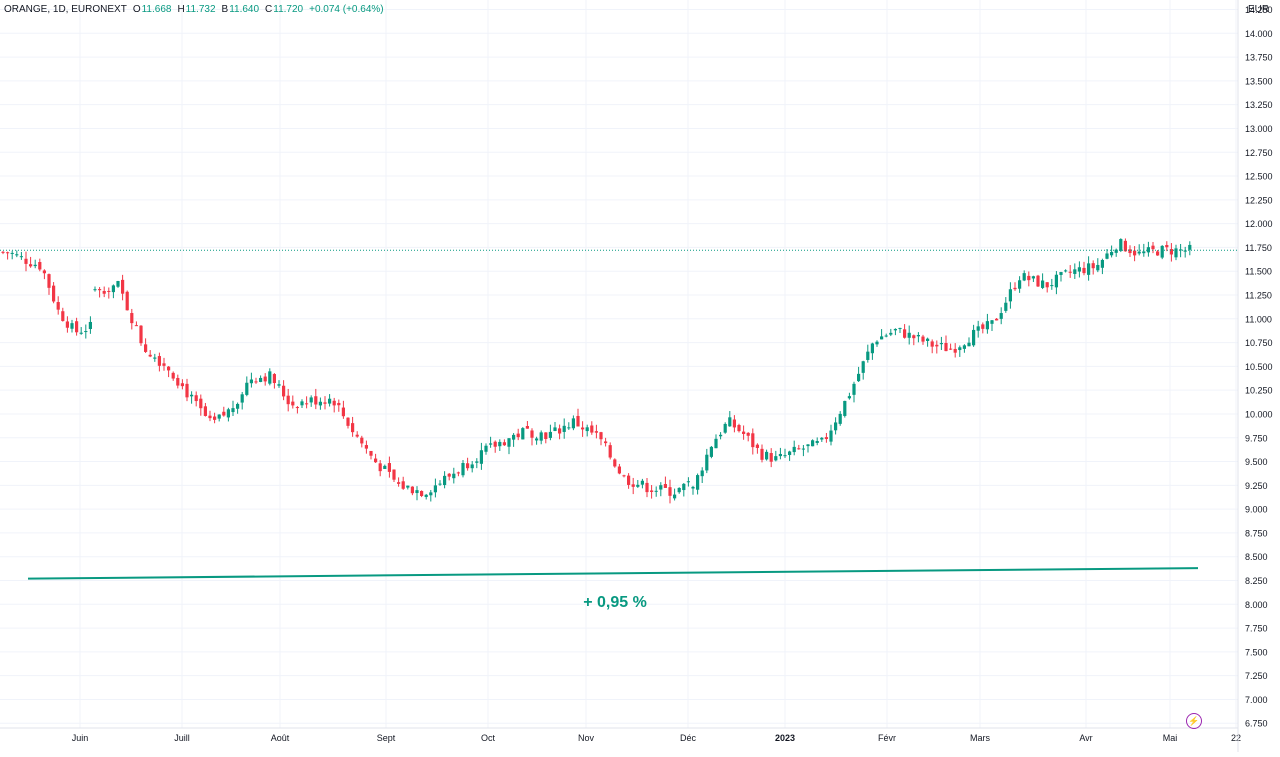 This screenshot has width=1280, height=757. Describe the element at coordinates (288, 9) in the screenshot. I see `close-value: 11.720` at that location.